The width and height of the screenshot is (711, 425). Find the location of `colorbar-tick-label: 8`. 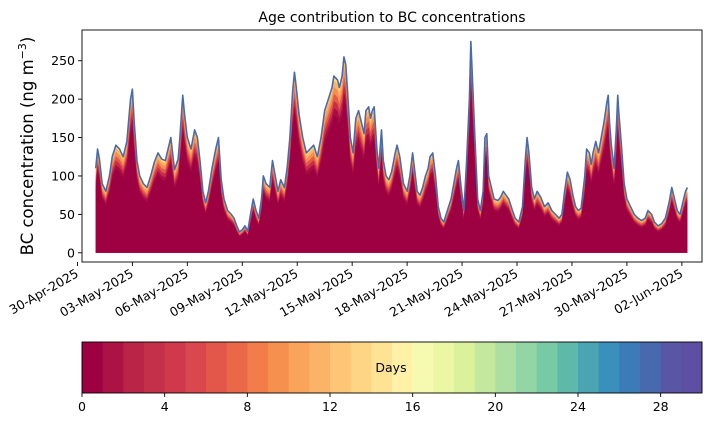

colorbar-tick-label: 8 is located at coordinates (247, 406).